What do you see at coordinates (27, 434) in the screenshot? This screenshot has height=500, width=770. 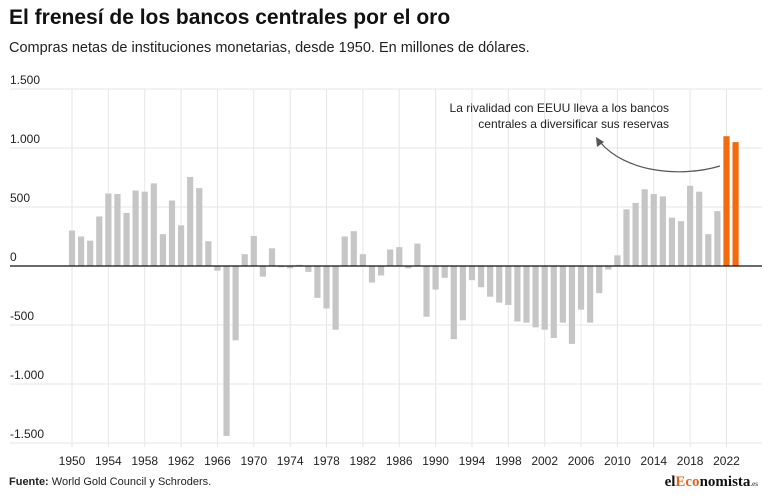 I see `y-tick-label: -1.500` at bounding box center [27, 434].